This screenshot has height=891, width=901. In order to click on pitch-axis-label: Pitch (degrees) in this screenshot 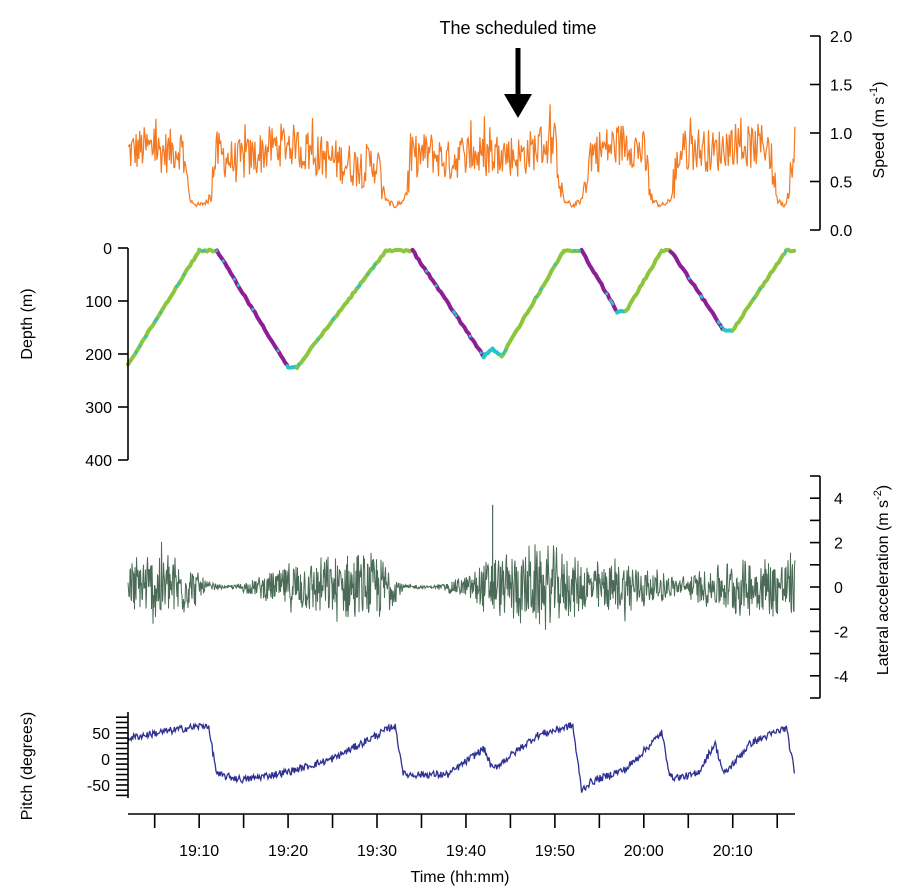, I will do `click(27, 766)`.